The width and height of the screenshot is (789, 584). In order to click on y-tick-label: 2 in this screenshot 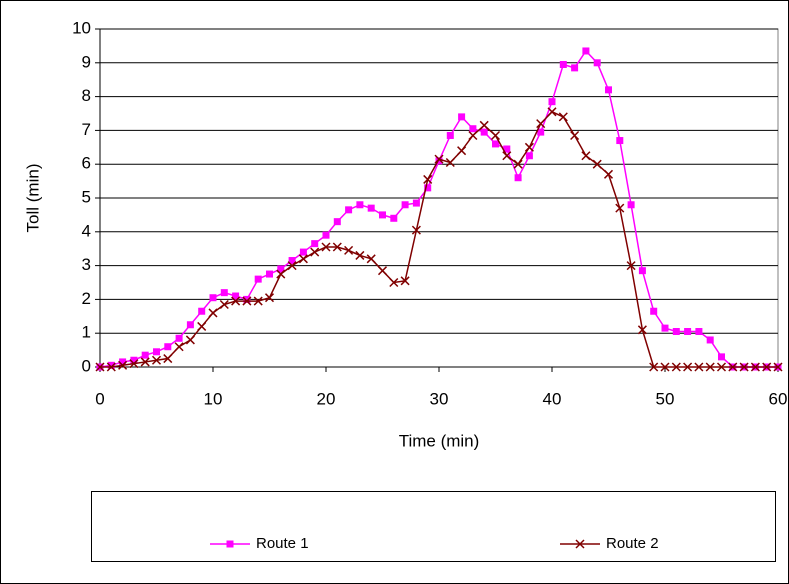, I will do `click(86, 298)`.